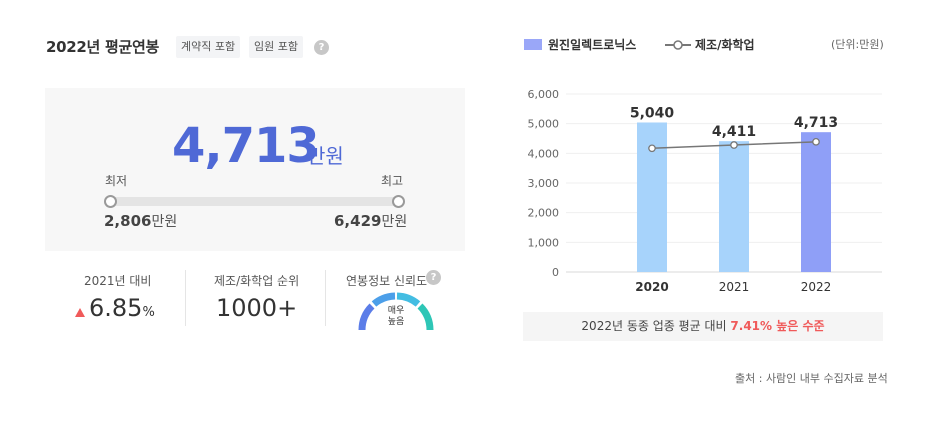 The image size is (941, 426). Describe the element at coordinates (544, 153) in the screenshot. I see `y-tick-label: 4,000` at that location.